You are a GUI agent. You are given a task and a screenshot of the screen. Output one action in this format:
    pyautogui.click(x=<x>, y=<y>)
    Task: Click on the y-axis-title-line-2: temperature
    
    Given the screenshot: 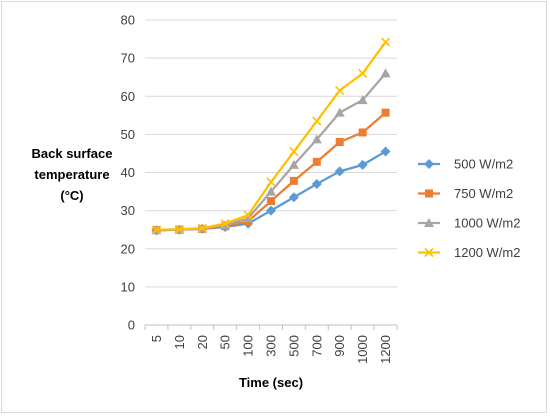 What is the action you would take?
    pyautogui.click(x=71, y=174)
    